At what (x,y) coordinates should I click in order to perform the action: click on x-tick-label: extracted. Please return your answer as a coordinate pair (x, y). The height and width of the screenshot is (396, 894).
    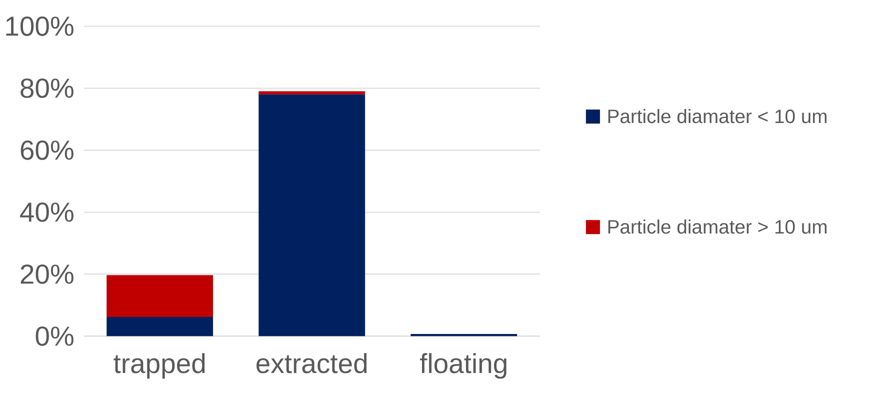
    Looking at the image, I should click on (311, 363).